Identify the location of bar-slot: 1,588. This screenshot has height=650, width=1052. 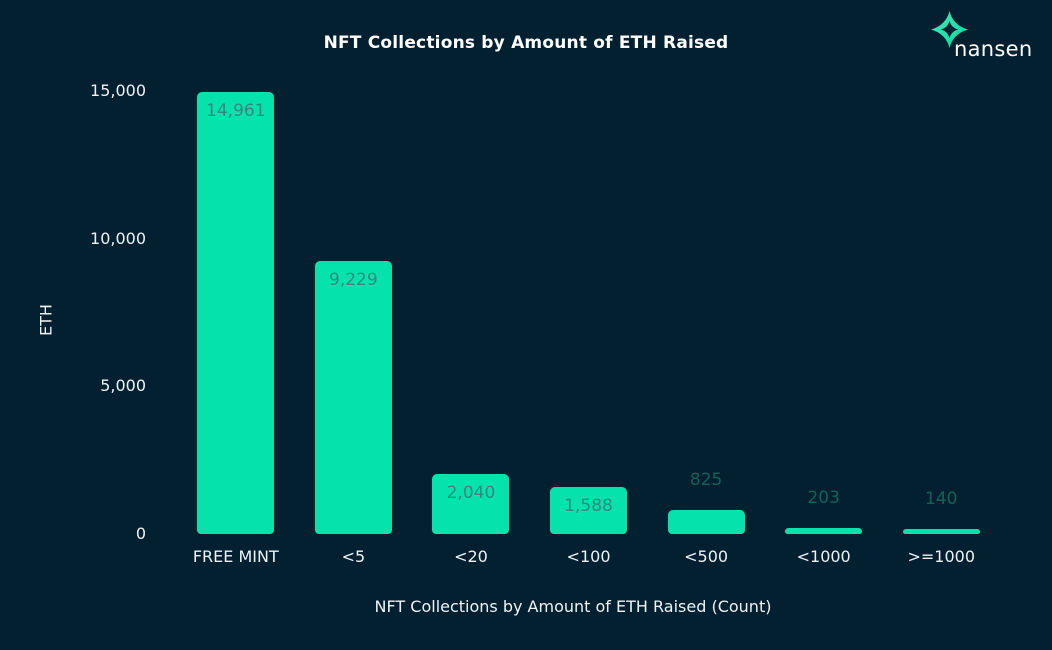
(589, 312).